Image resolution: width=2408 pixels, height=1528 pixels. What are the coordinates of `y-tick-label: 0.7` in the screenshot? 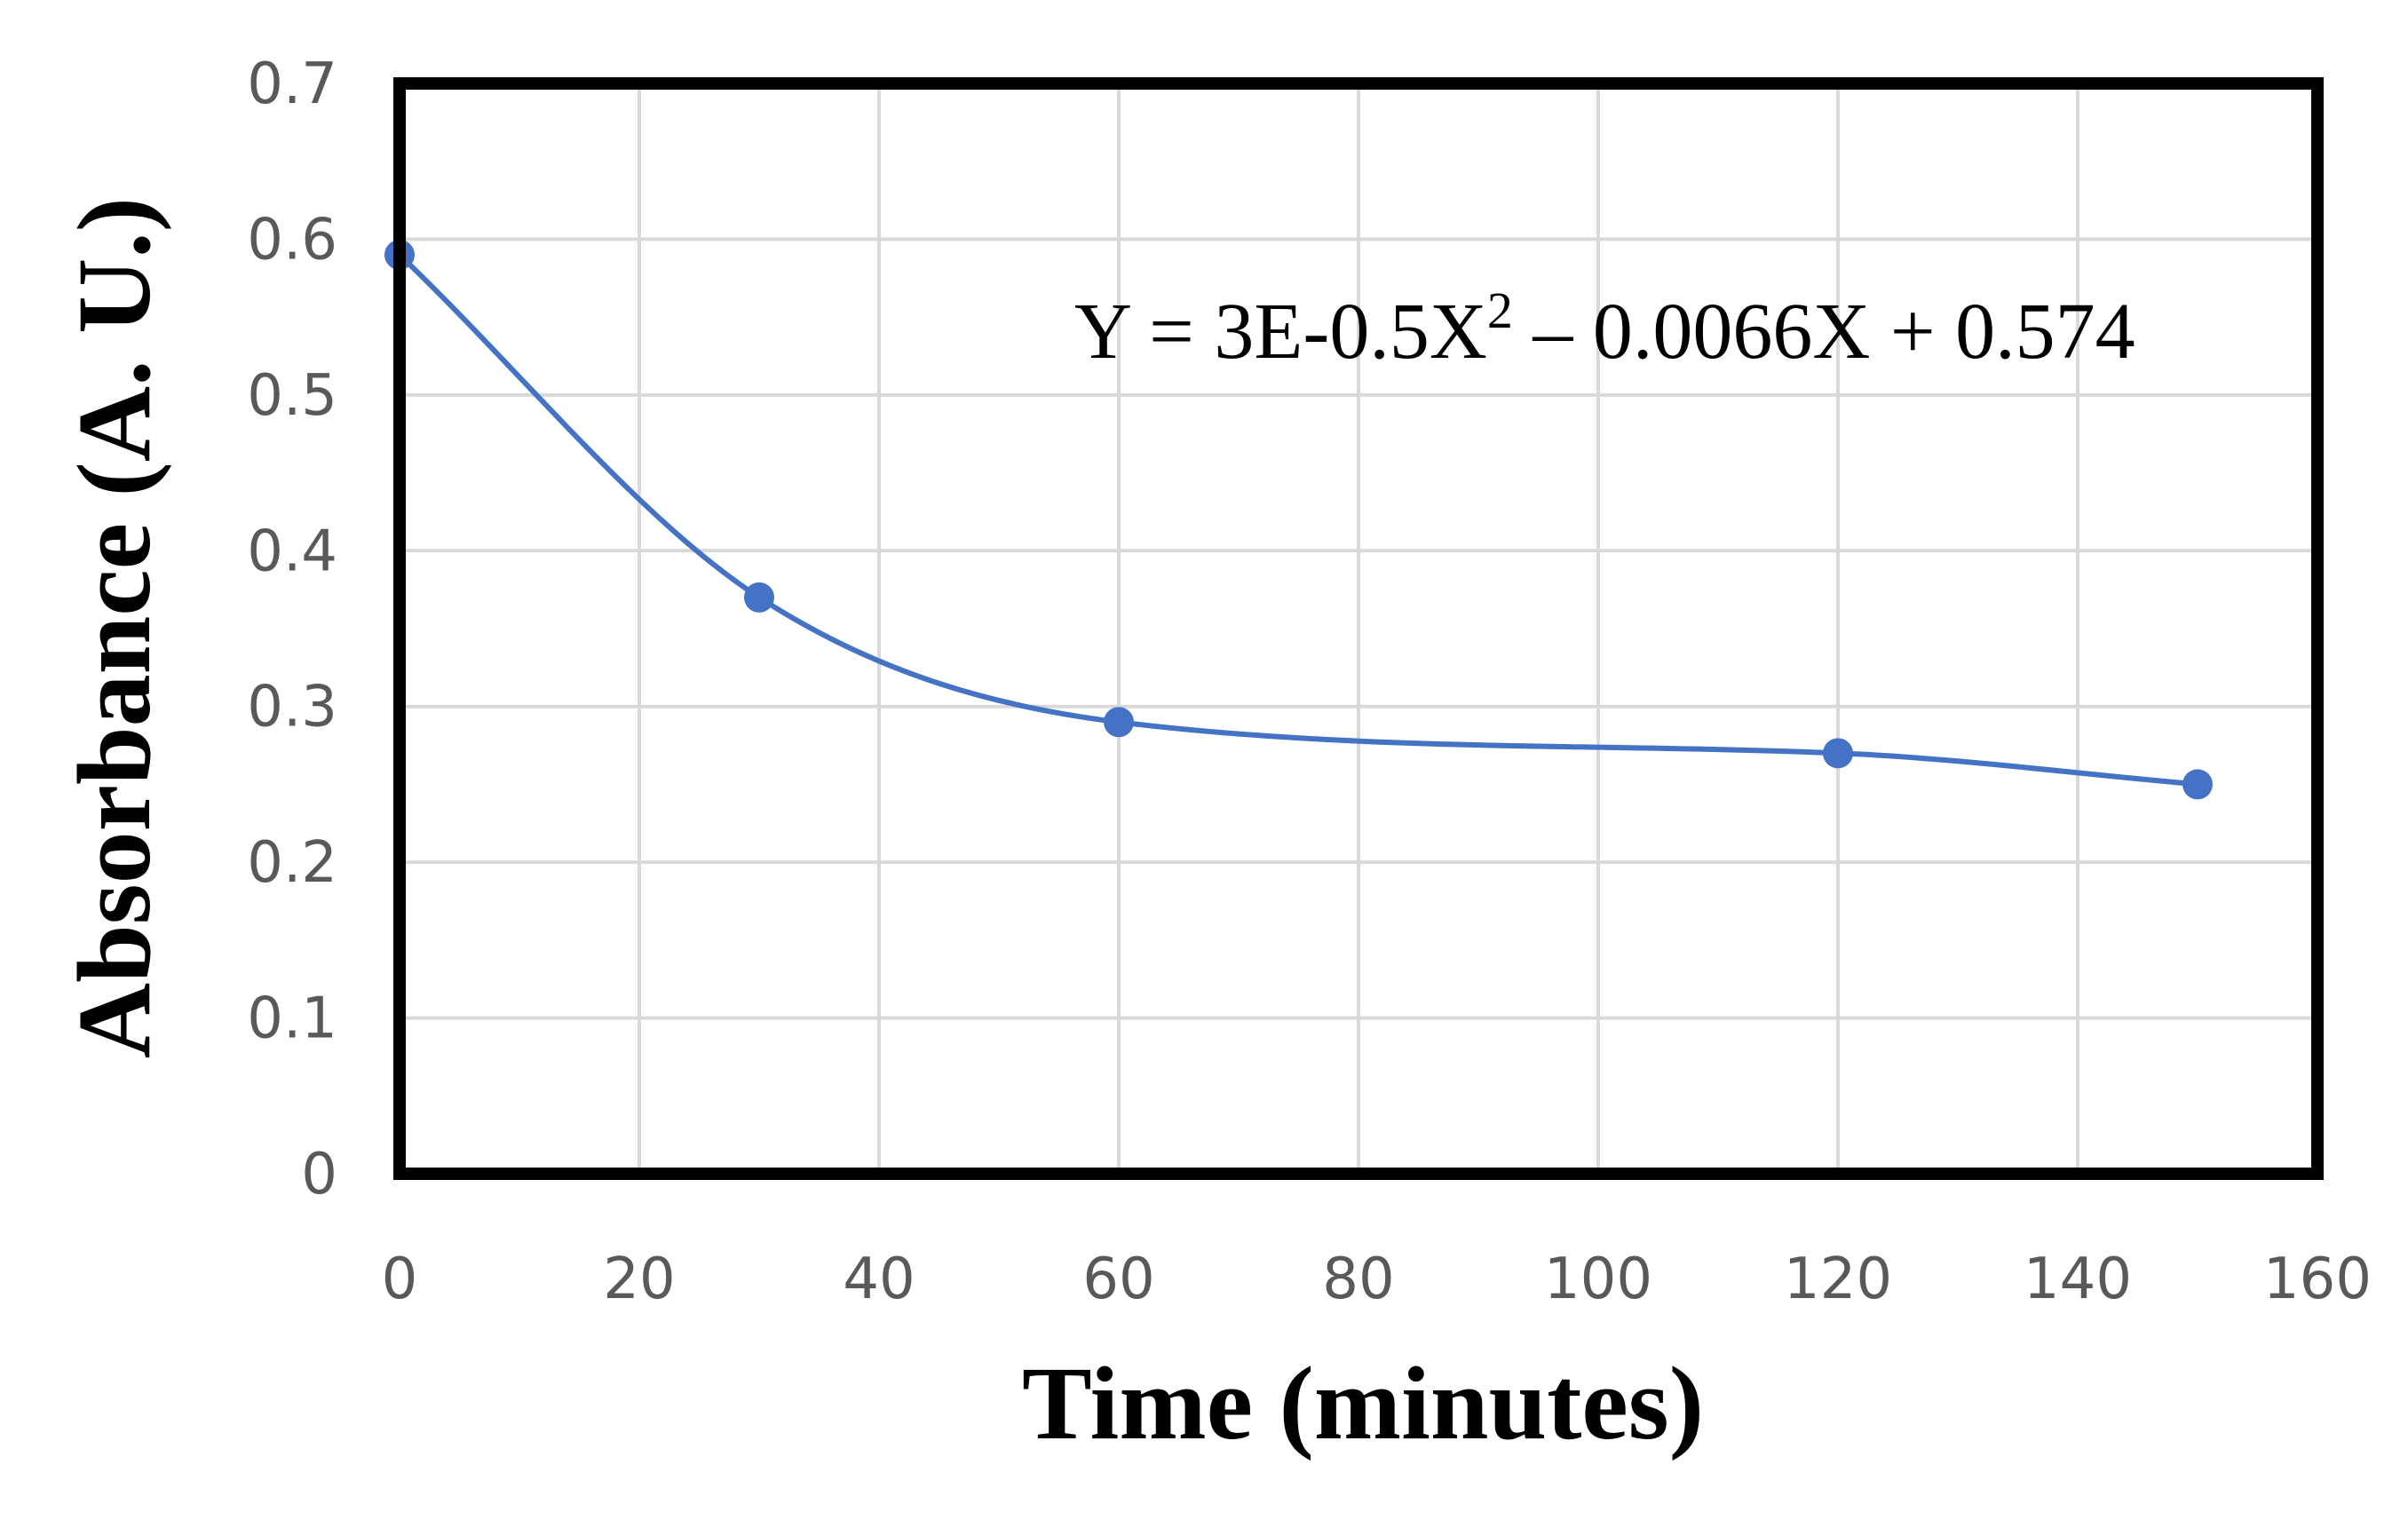 It's located at (292, 84).